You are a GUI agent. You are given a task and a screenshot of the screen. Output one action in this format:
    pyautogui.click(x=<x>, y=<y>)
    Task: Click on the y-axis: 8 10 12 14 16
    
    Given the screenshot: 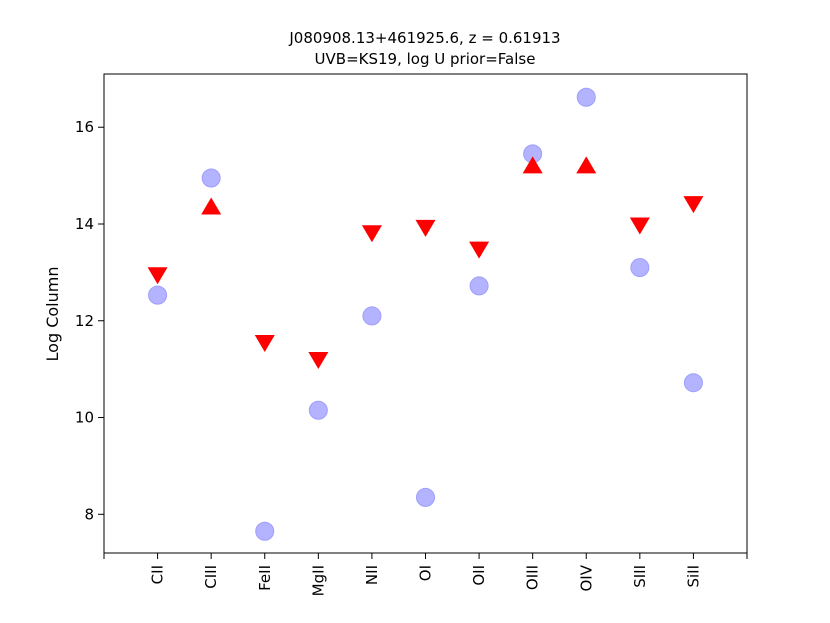 What is the action you would take?
    pyautogui.click(x=89, y=320)
    